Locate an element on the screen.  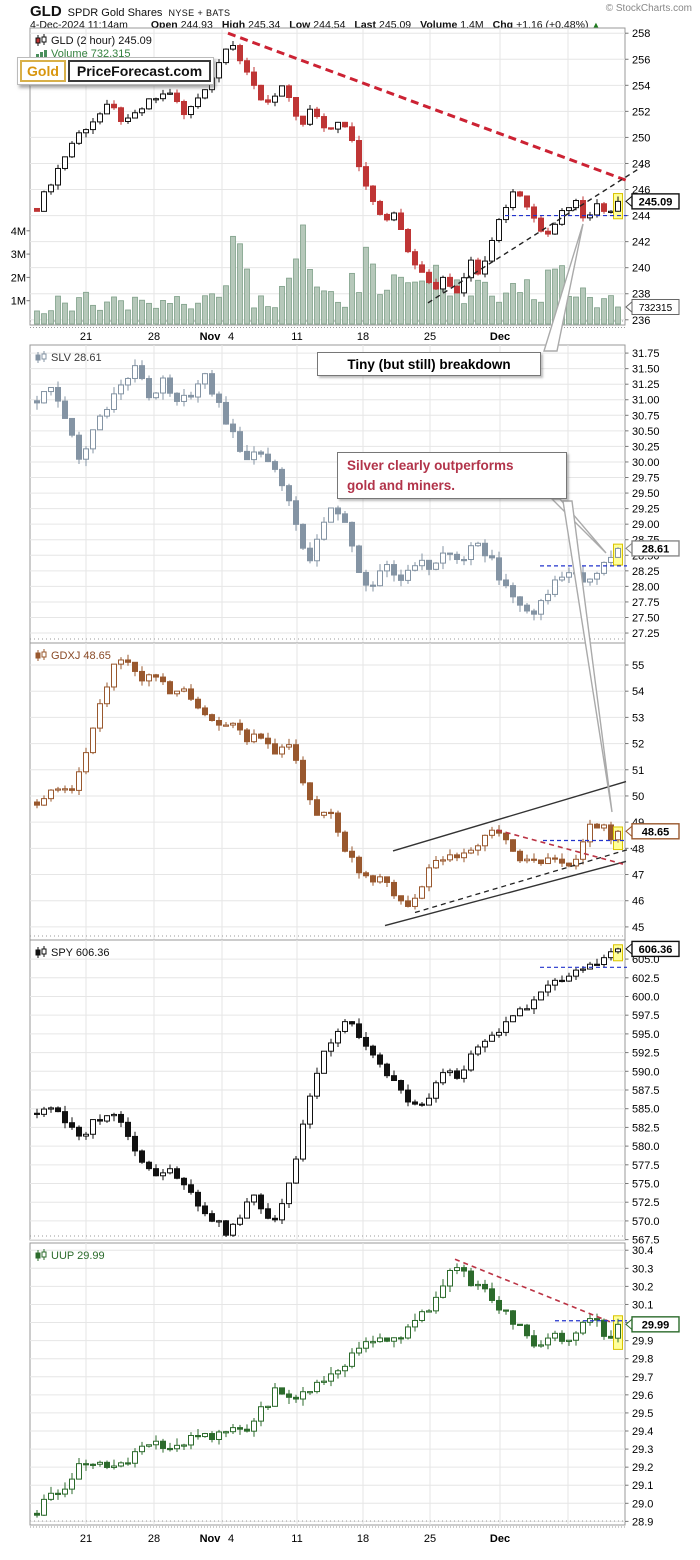
svg-text: 590.0 is located at coordinates (646, 1072).